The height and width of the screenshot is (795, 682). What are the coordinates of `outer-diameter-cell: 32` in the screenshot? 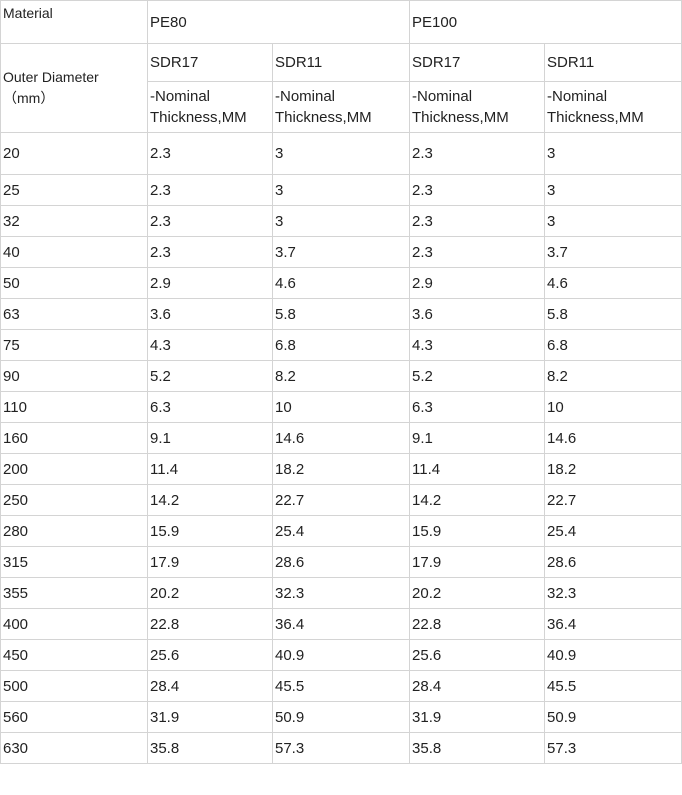 It's located at (74, 221).